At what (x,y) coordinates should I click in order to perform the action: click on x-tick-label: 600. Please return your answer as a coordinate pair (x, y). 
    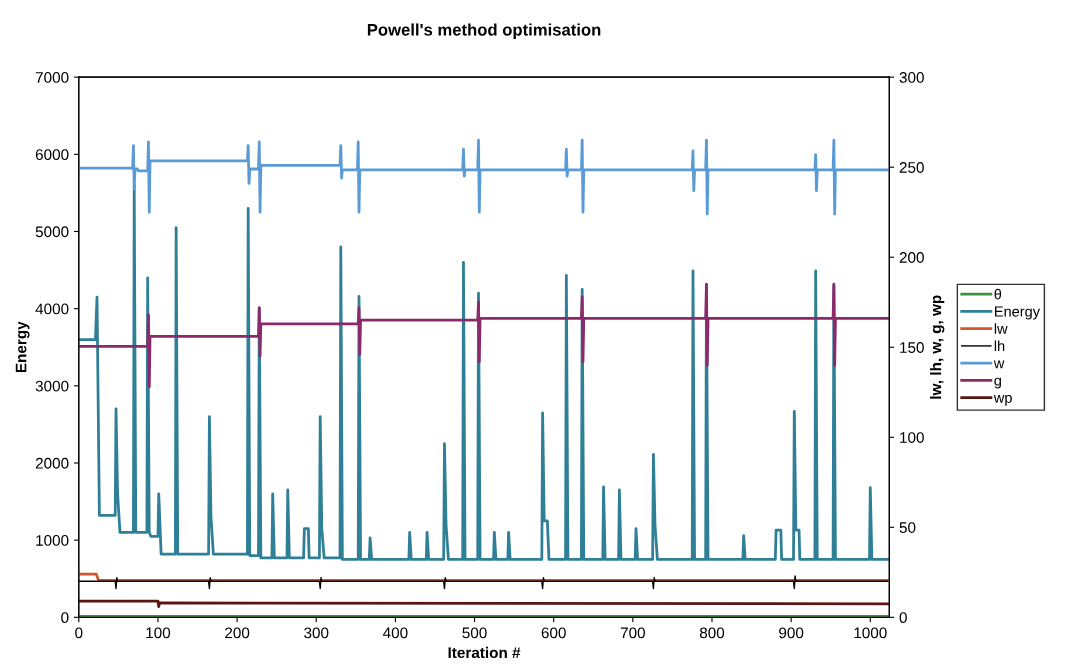
    Looking at the image, I should click on (553, 633).